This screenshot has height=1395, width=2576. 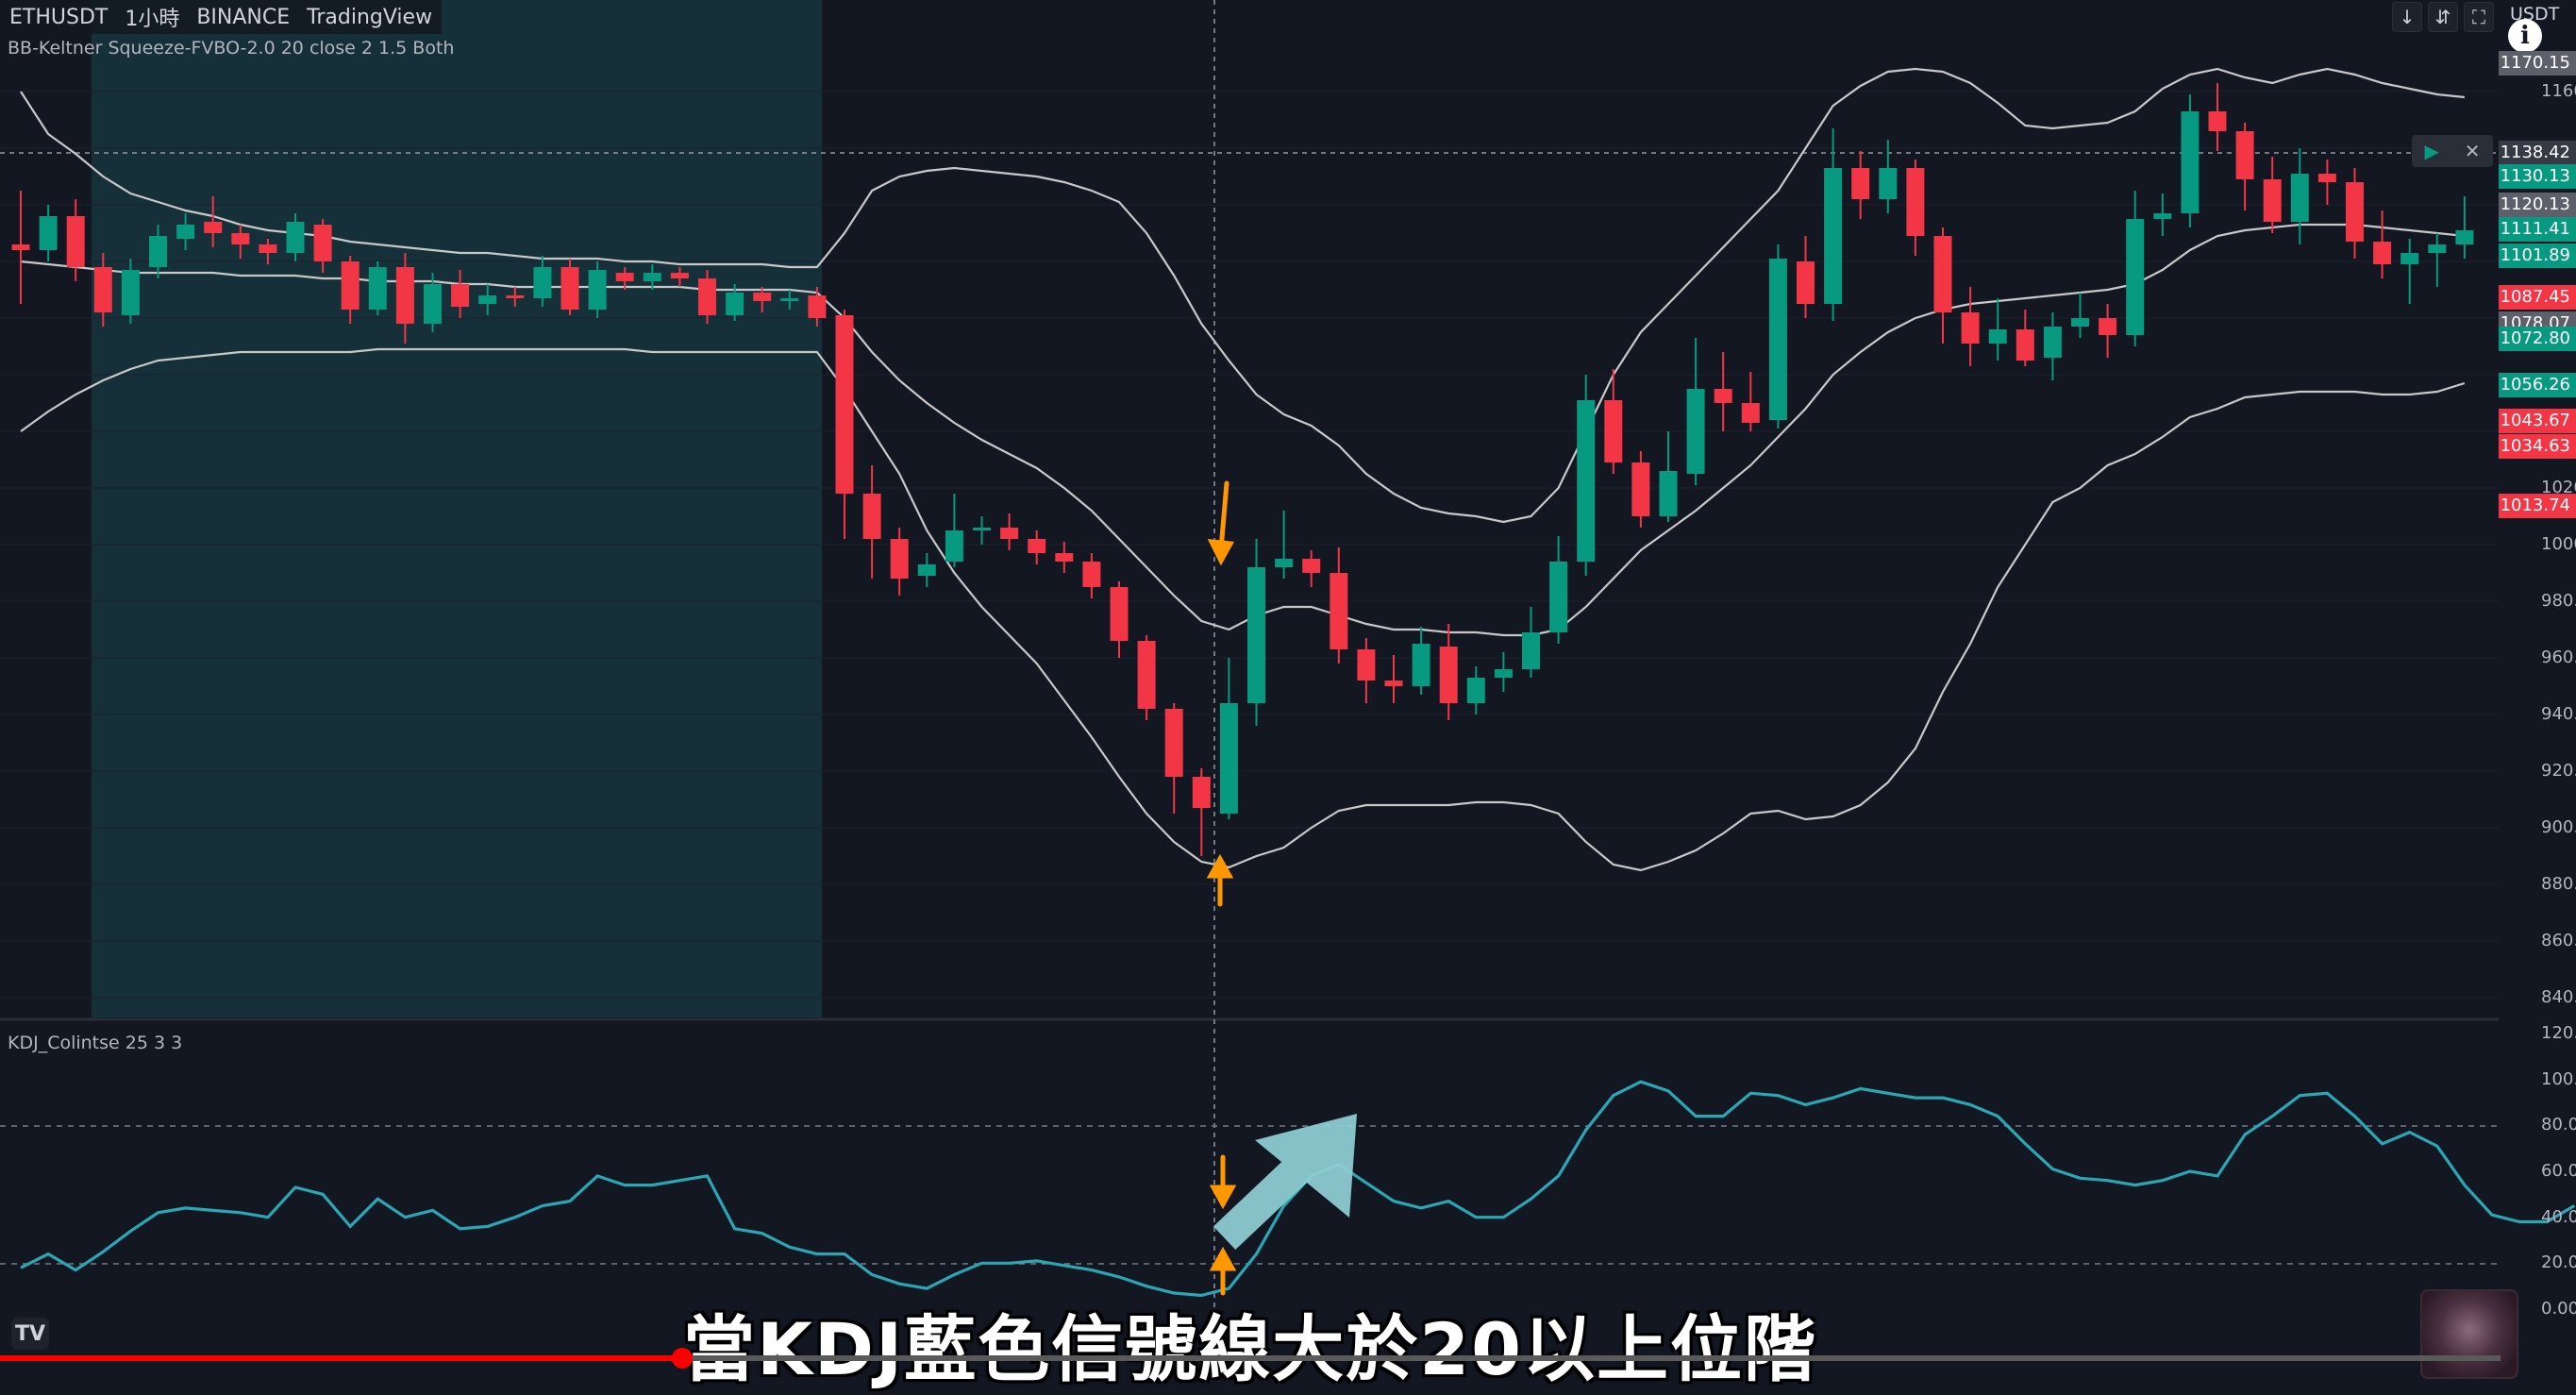 What do you see at coordinates (152, 19) in the screenshot?
I see `interval-label: 1小時` at bounding box center [152, 19].